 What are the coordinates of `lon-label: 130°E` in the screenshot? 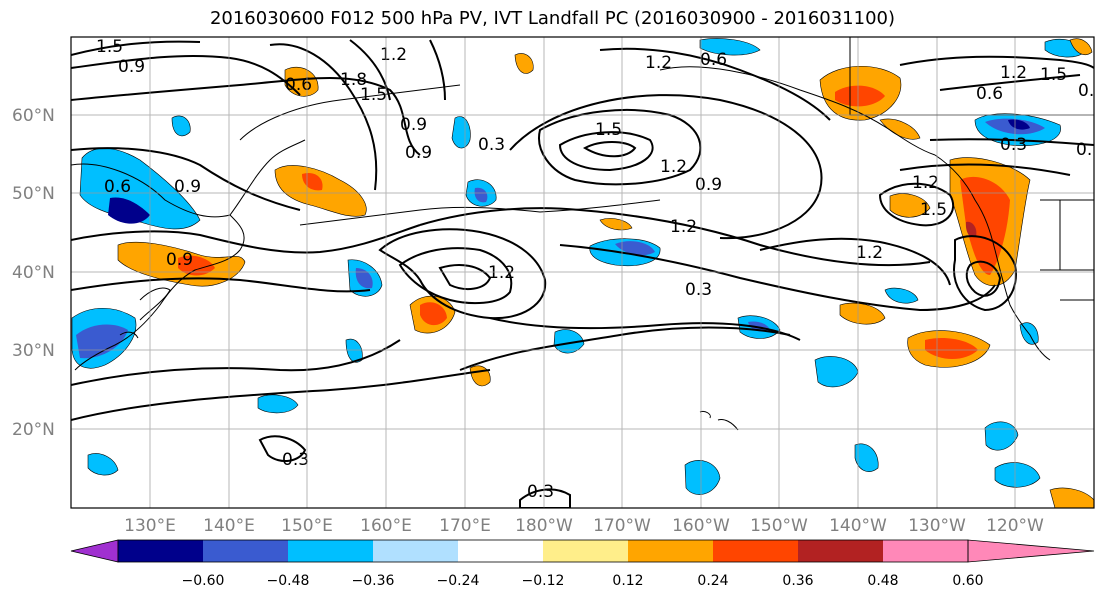 It's located at (150, 526).